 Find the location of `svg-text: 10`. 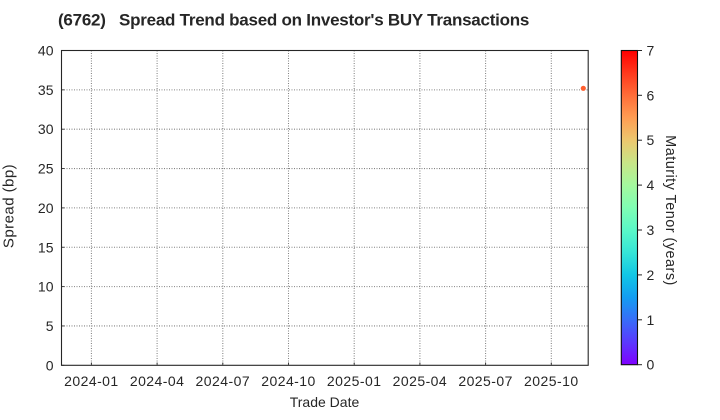

svg-text: 10 is located at coordinates (46, 287).